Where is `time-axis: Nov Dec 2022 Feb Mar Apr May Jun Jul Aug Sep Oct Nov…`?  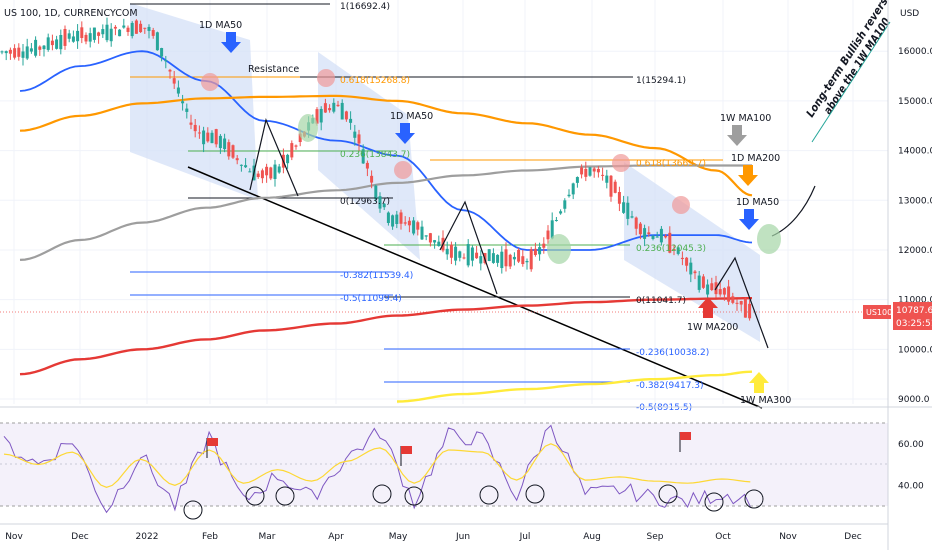 time-axis: Nov Dec 2022 Feb Mar Apr May Jun Jul Aug Sep Oct Nov… is located at coordinates (433, 537).